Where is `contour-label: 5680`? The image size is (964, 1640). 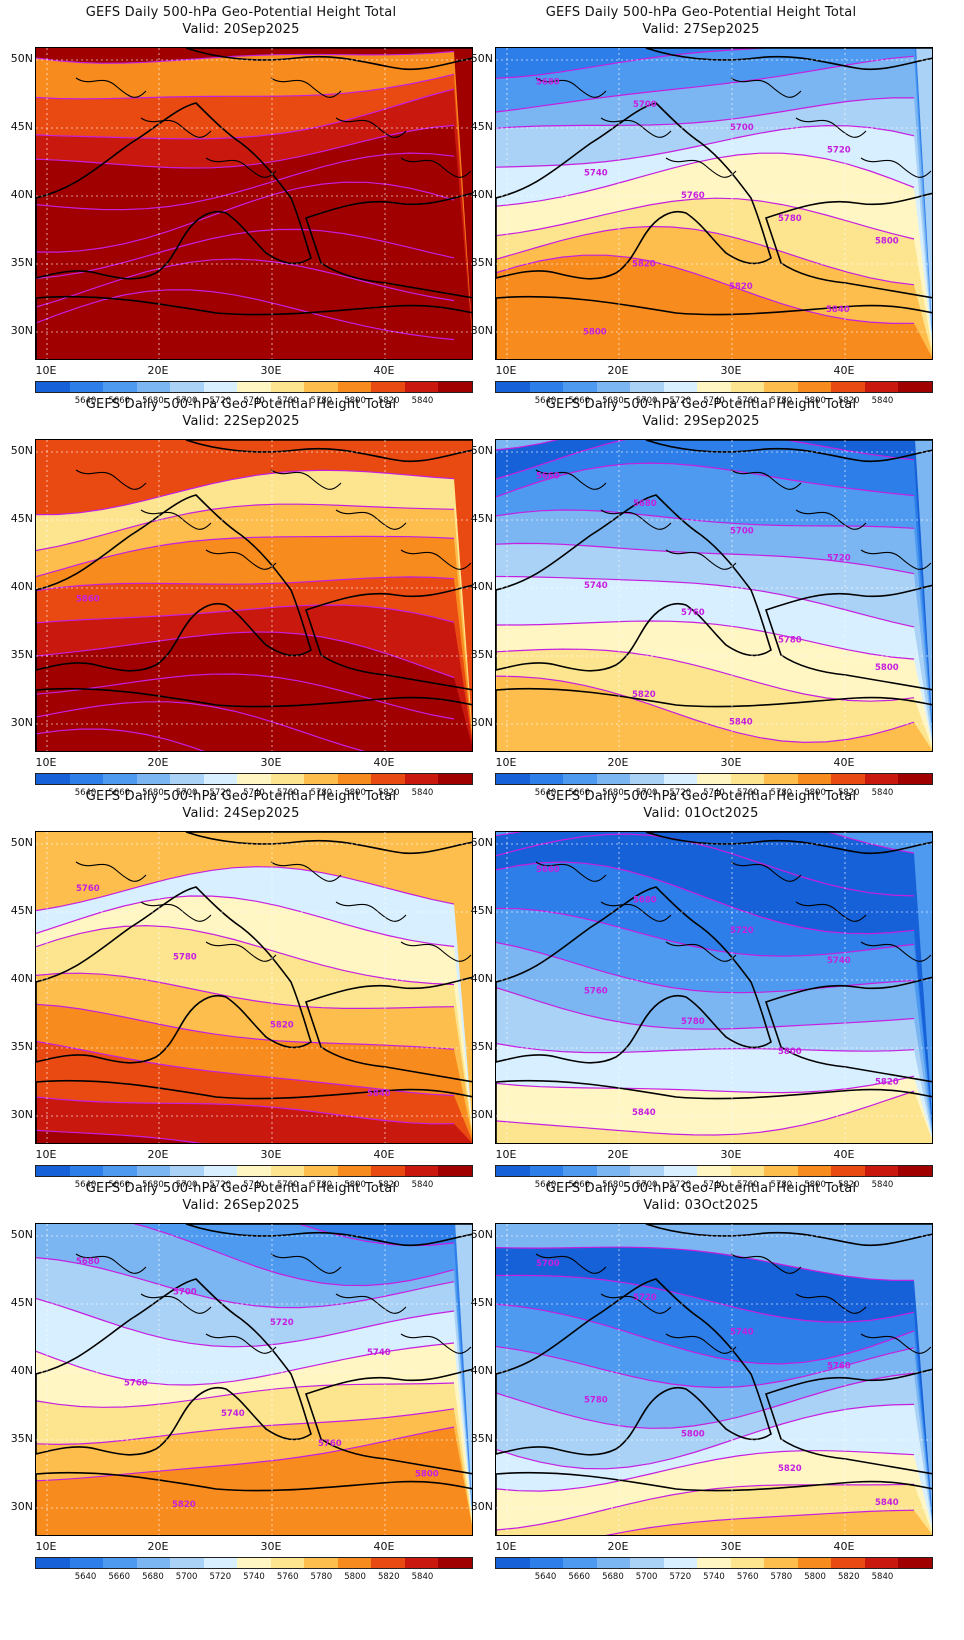 contour-label: 5680 is located at coordinates (88, 1262).